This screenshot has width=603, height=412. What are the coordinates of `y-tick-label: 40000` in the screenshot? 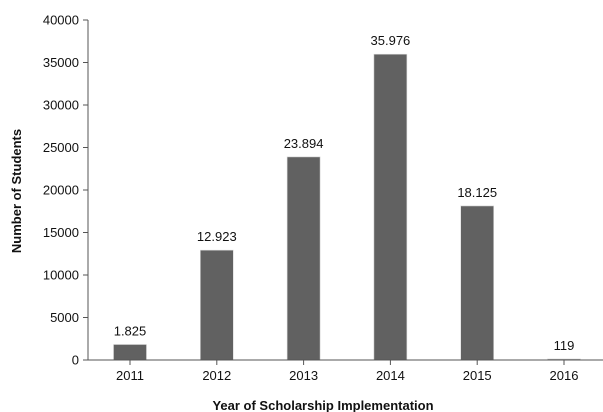 It's located at (61, 20).